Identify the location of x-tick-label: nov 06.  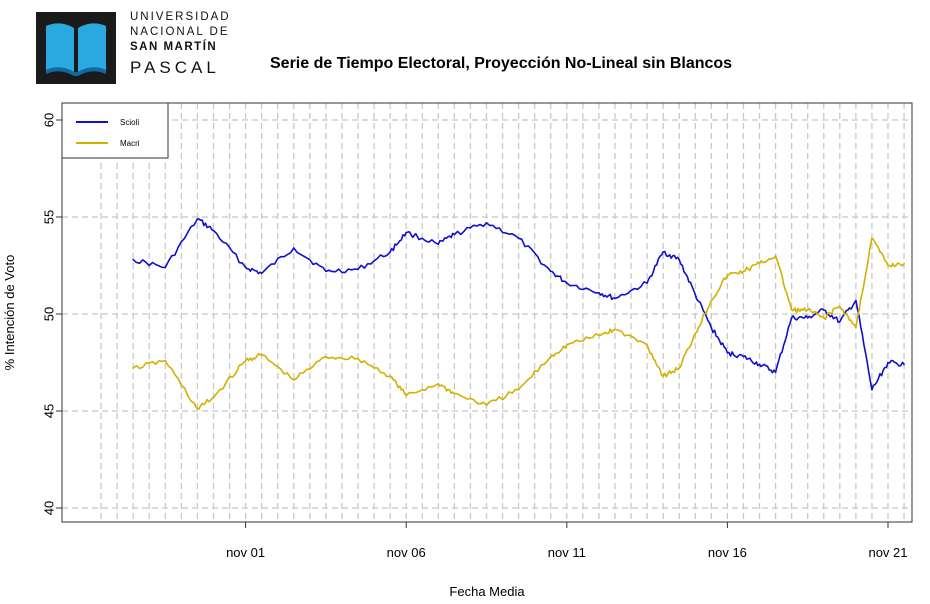
(406, 552).